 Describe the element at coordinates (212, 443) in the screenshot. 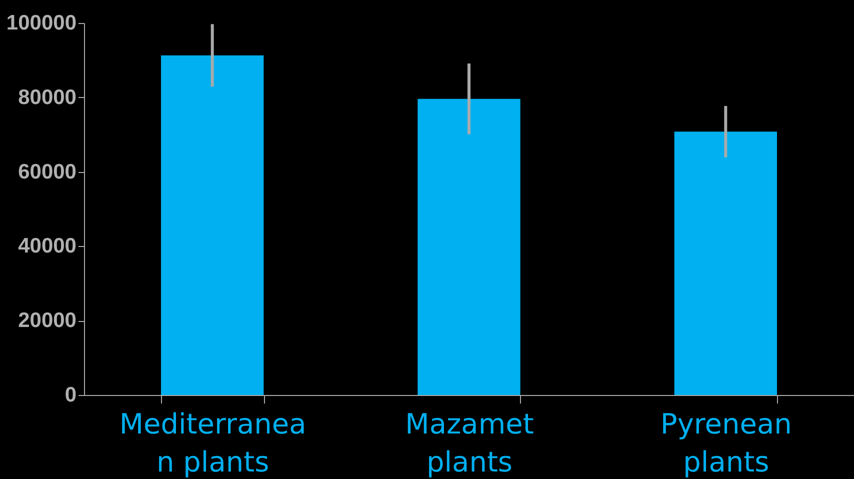

I see `x-tick-label: Mediterranean plants` at that location.